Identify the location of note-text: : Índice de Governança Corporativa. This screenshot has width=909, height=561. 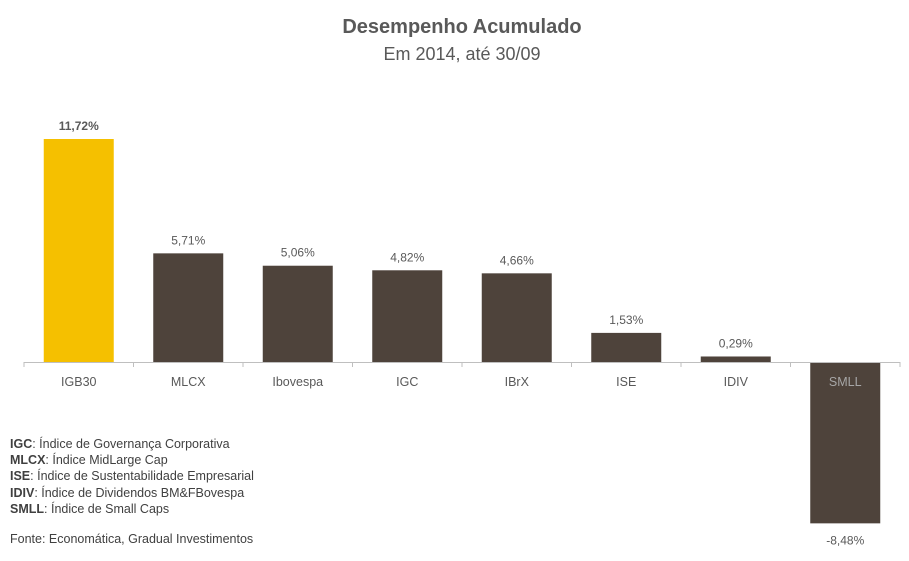
(131, 444).